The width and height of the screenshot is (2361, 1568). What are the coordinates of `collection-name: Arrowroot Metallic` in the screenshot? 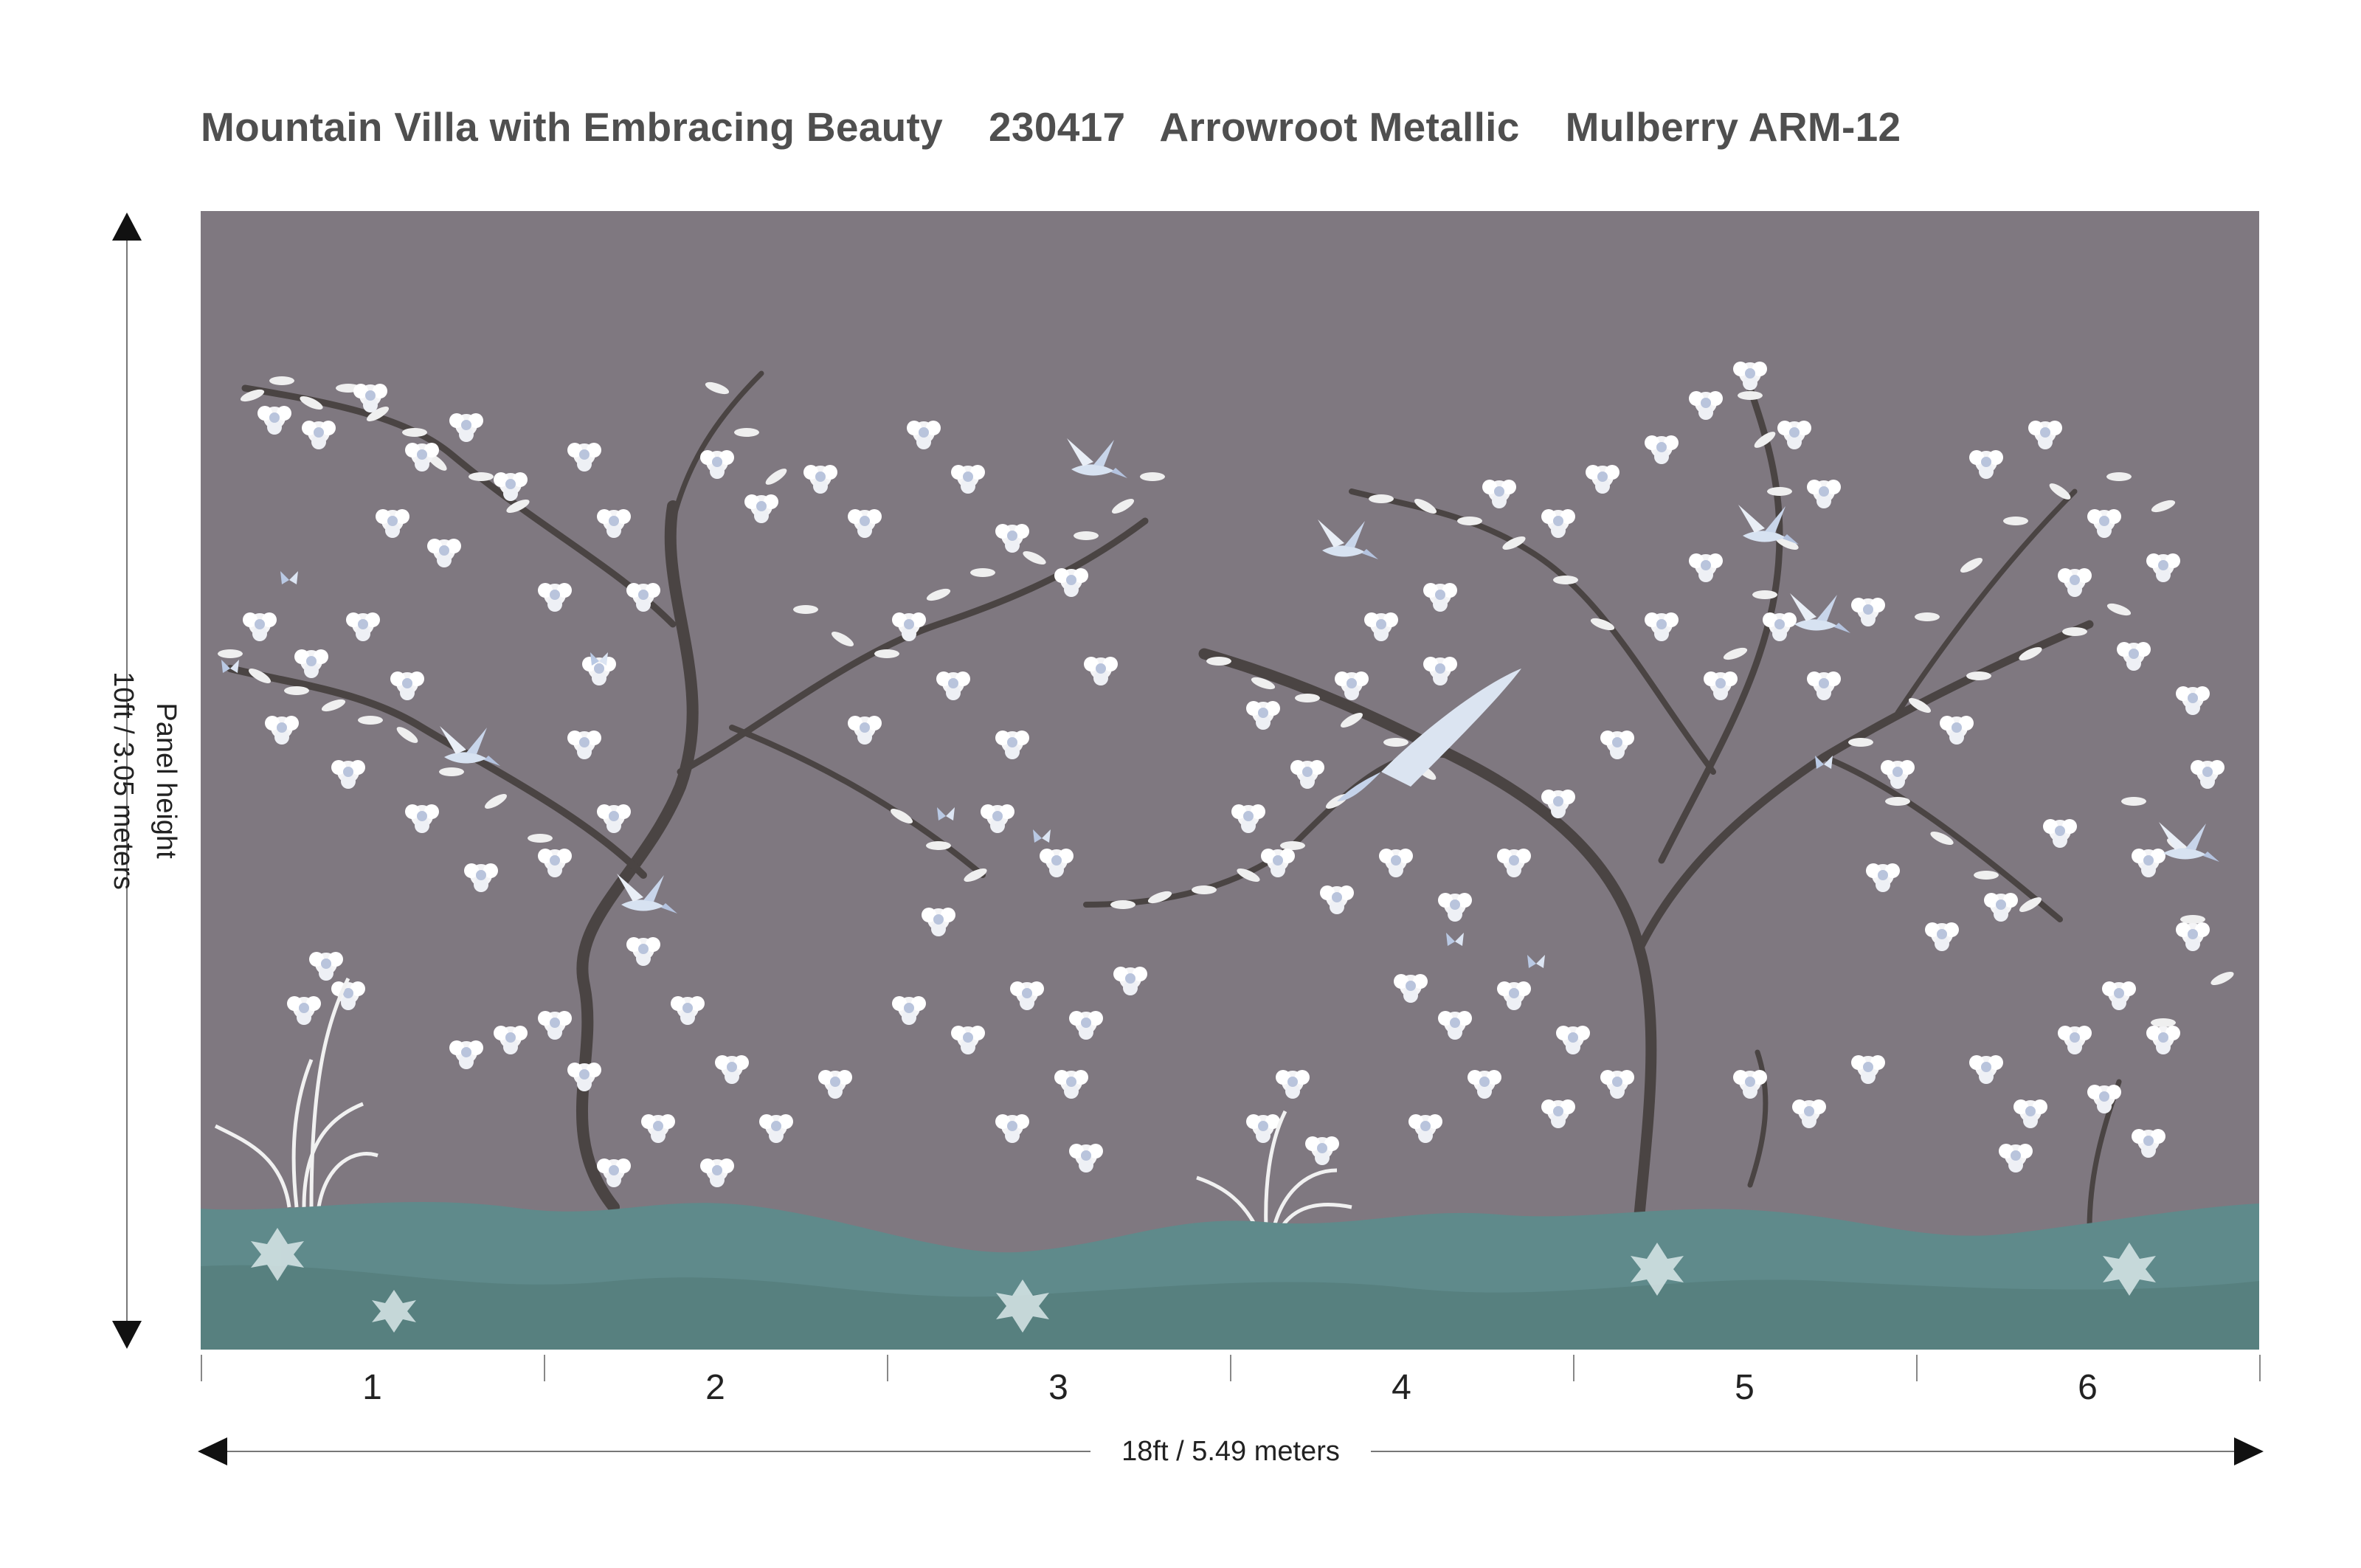 It's located at (1339, 127).